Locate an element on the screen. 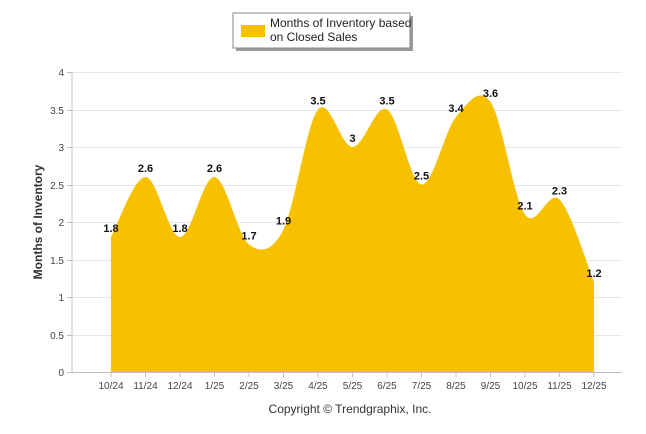 The image size is (646, 434). data-label: 1.9 is located at coordinates (283, 222).